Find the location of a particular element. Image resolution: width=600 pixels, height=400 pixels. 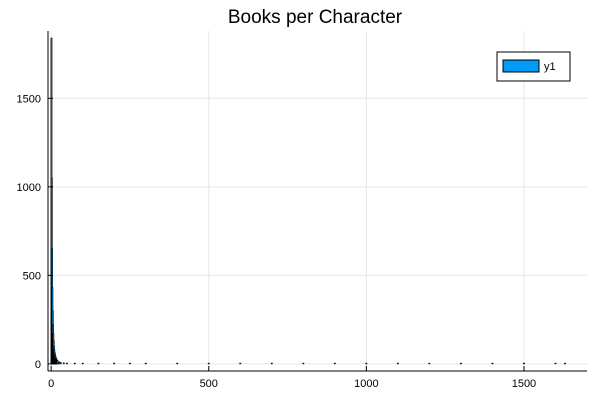

x-ticks: 0 500 1000 1500 is located at coordinates (292, 378).